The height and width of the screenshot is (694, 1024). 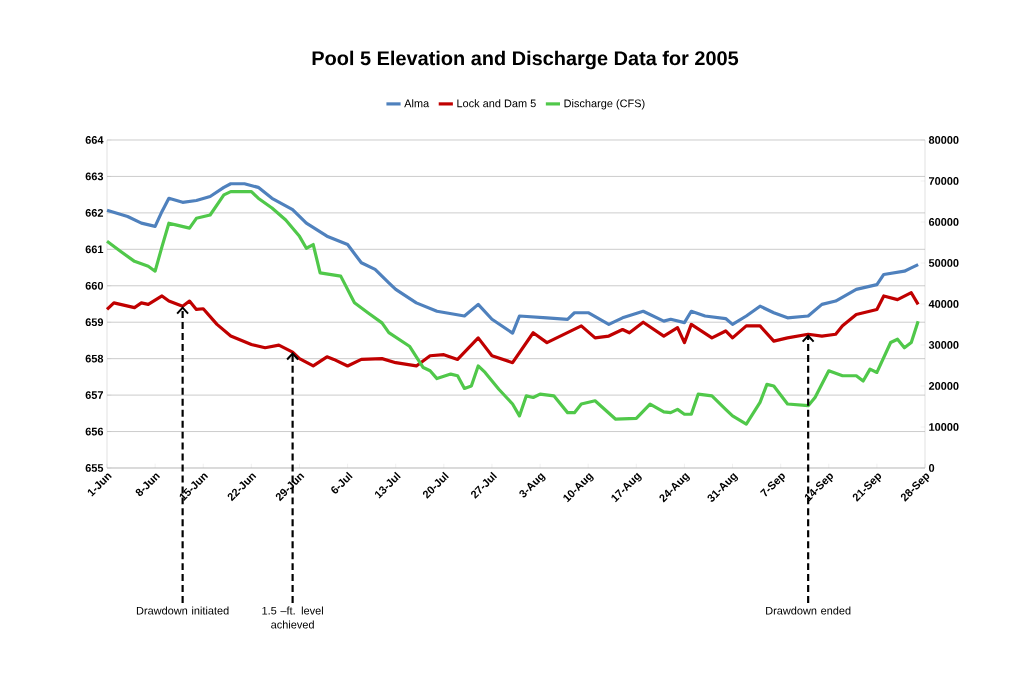 What do you see at coordinates (931, 468) in the screenshot?
I see `y2-tick-label: 0` at bounding box center [931, 468].